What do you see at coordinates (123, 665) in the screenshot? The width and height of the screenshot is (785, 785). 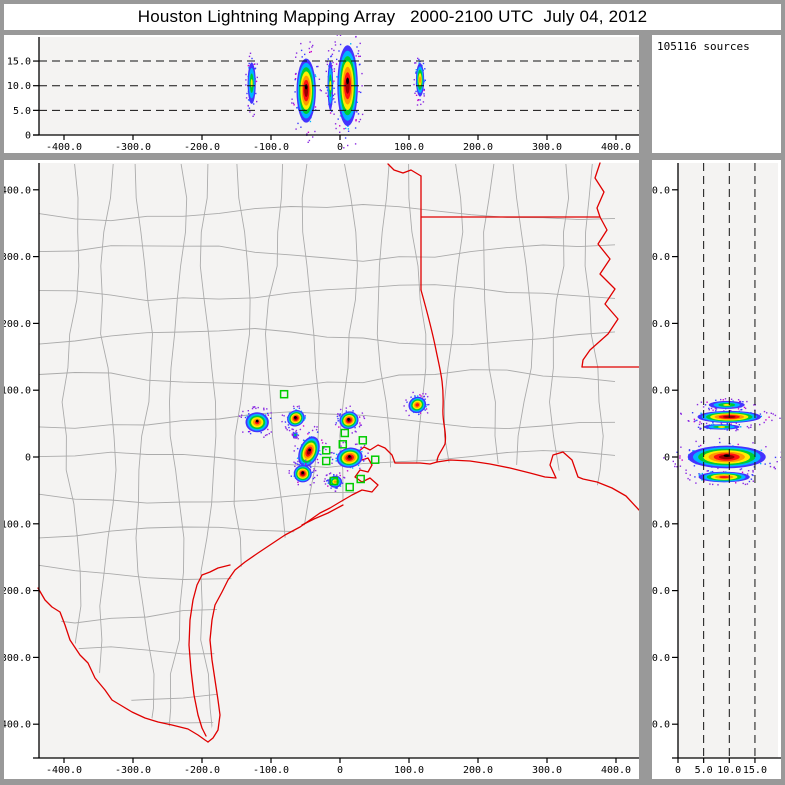 I see `rio-grande-border` at bounding box center [123, 665].